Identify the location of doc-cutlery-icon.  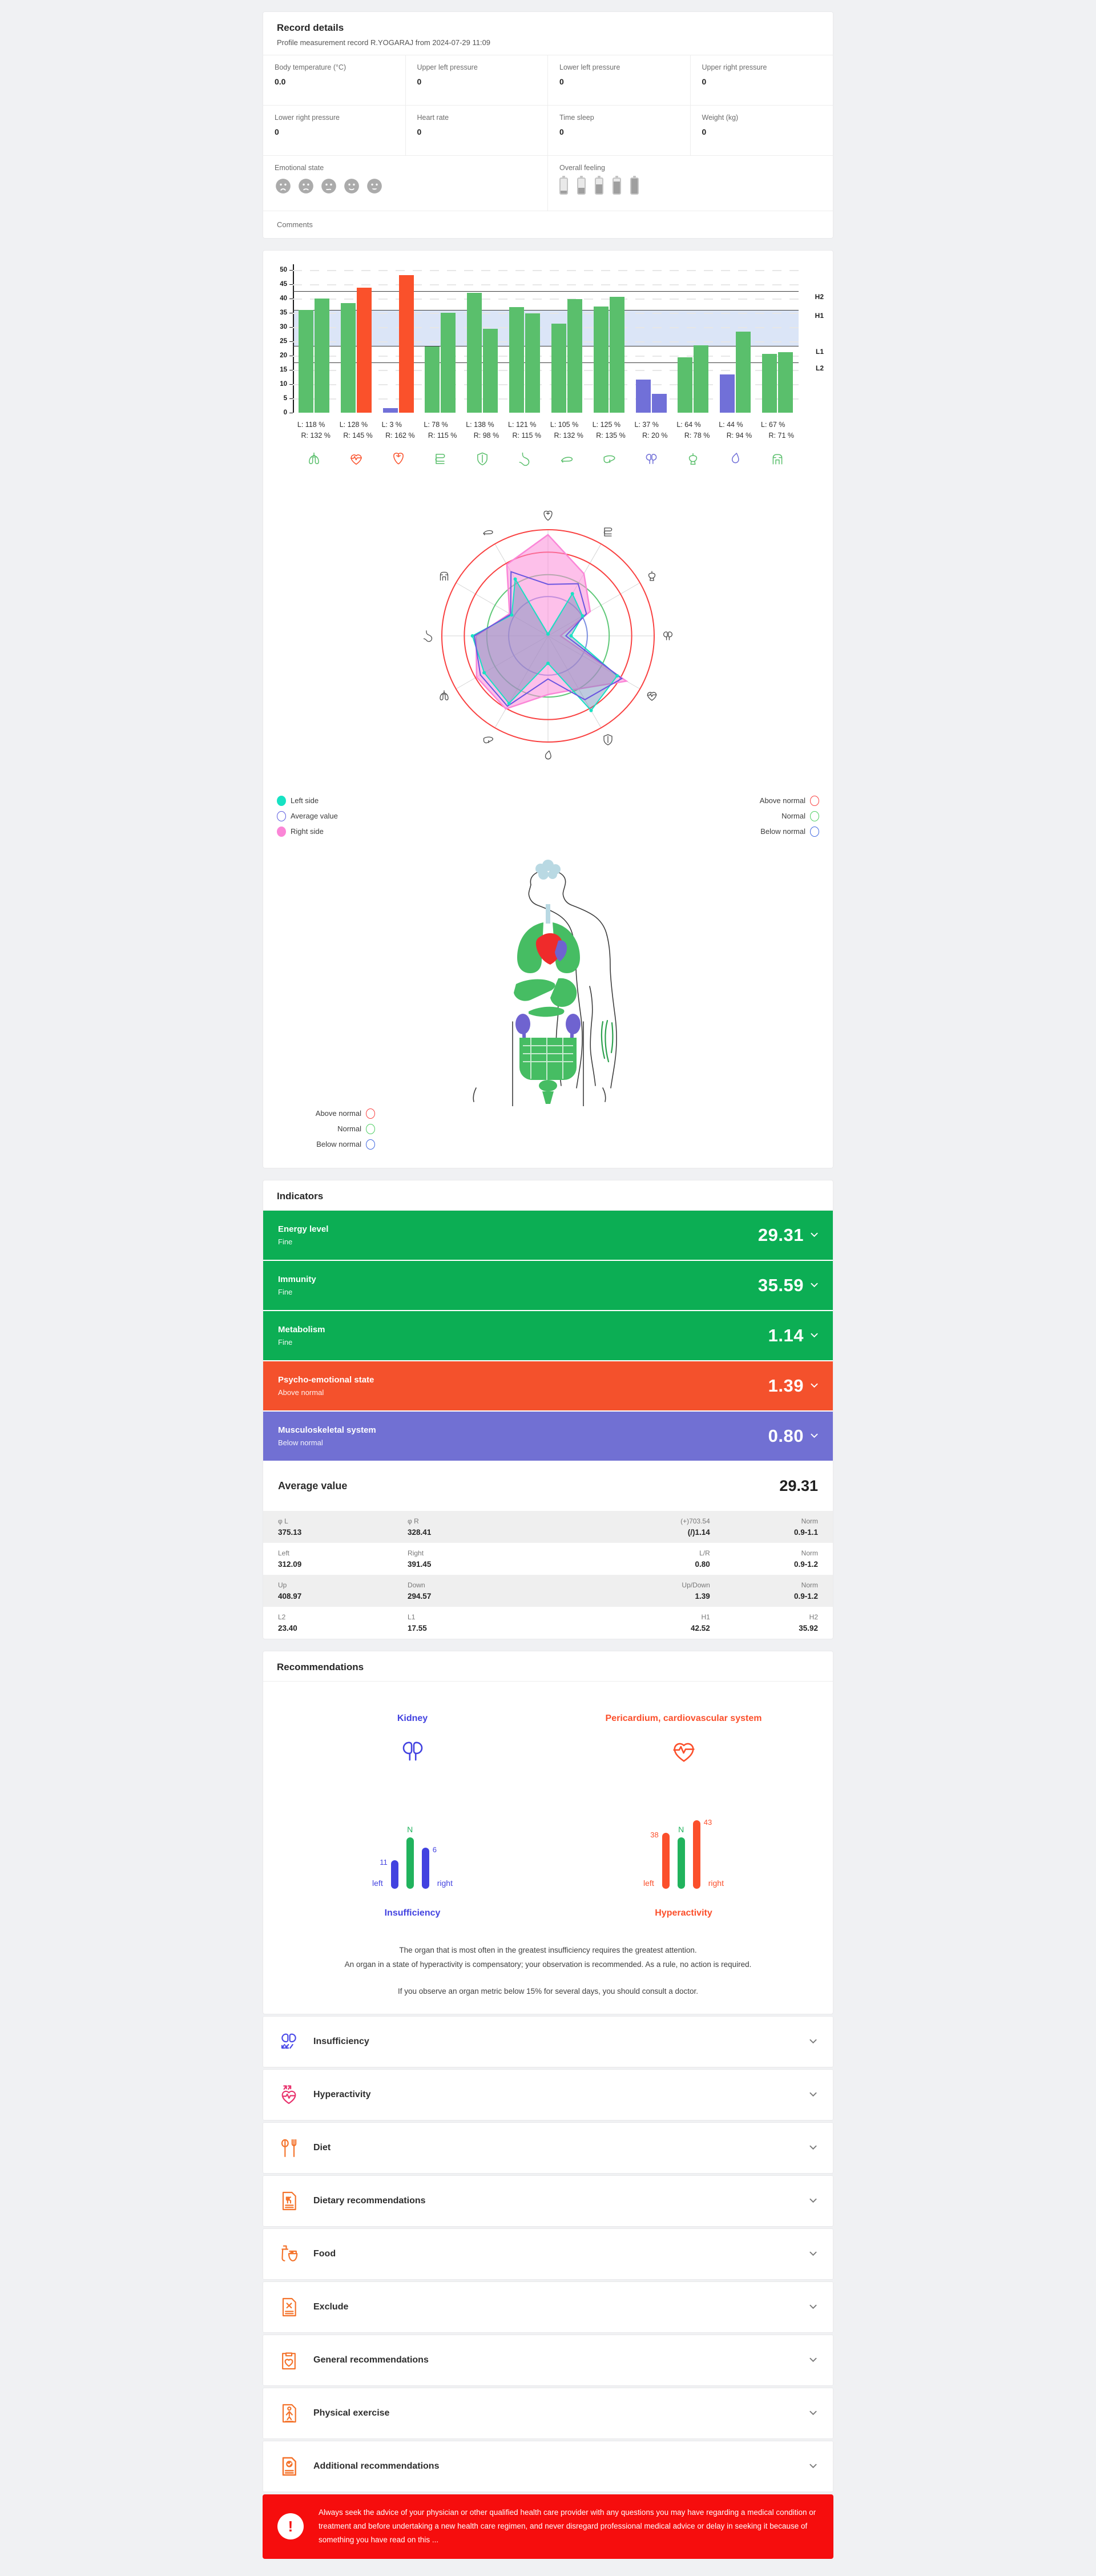
(289, 2201).